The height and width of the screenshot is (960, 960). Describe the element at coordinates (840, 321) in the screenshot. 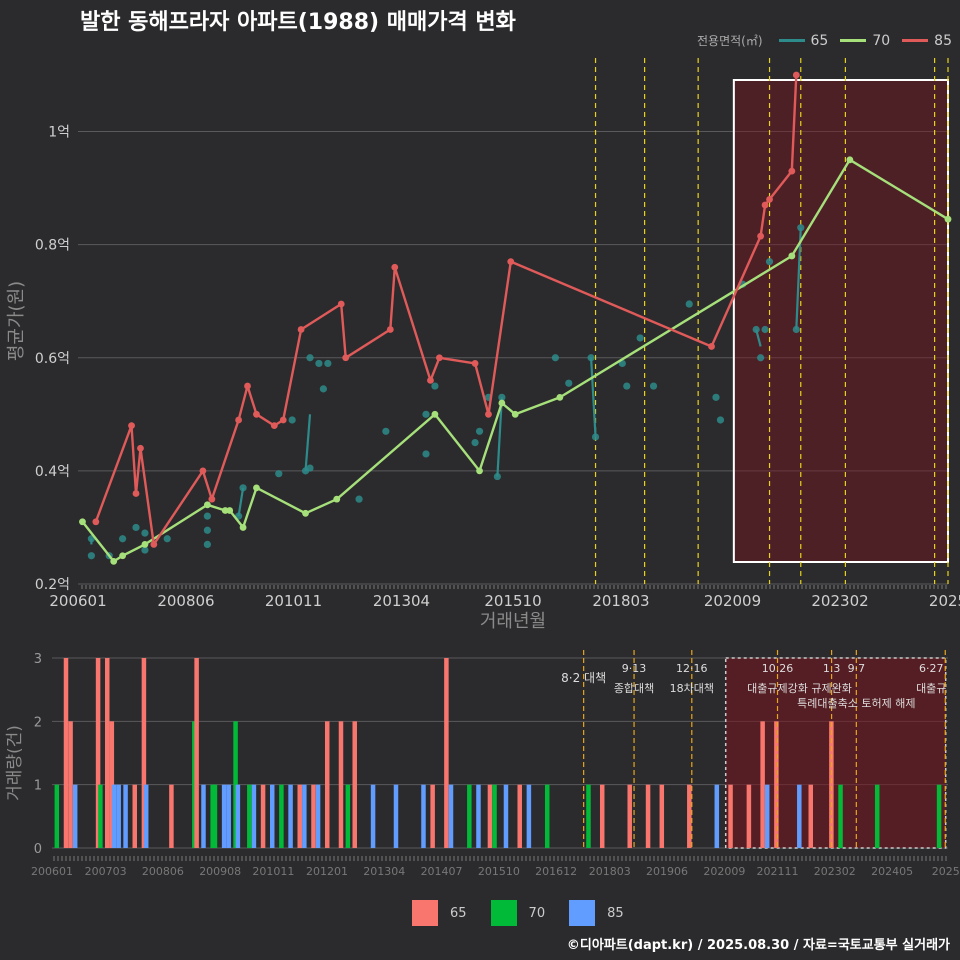

I see `highlight-region` at that location.